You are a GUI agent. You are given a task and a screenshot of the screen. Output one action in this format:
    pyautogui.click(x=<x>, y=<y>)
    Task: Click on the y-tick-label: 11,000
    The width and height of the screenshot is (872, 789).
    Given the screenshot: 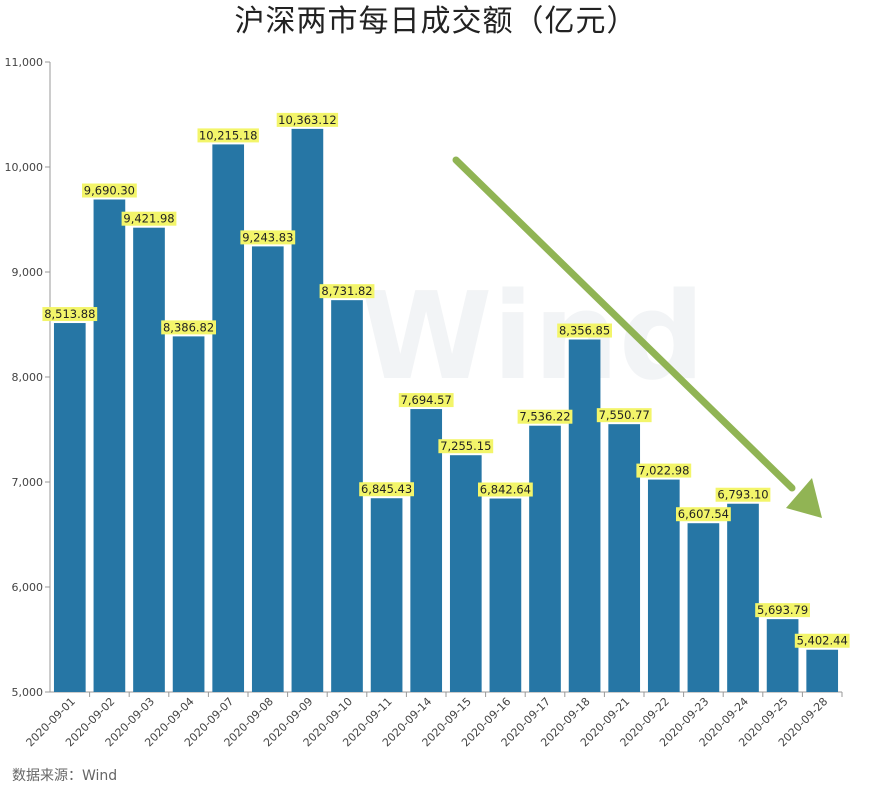 What is the action you would take?
    pyautogui.click(x=24, y=62)
    